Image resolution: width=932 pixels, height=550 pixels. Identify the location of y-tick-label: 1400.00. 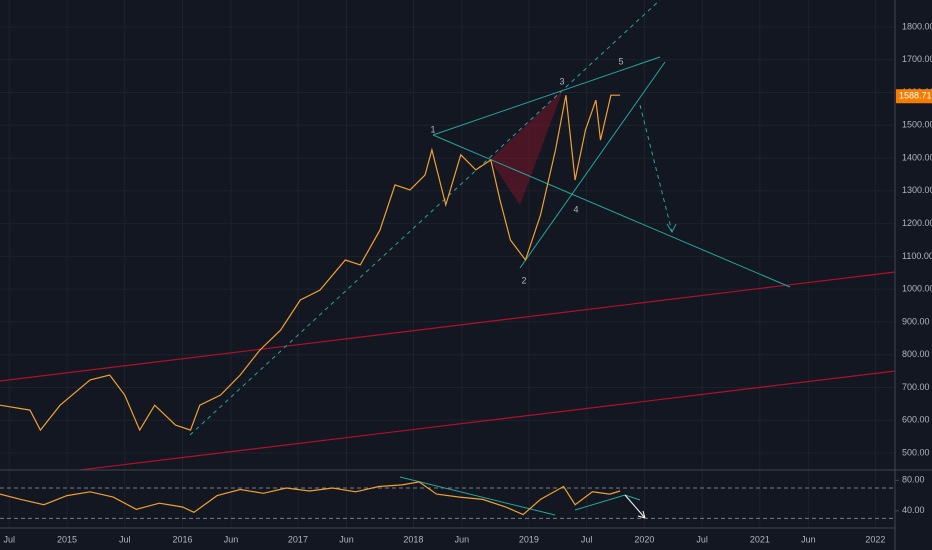
(917, 157).